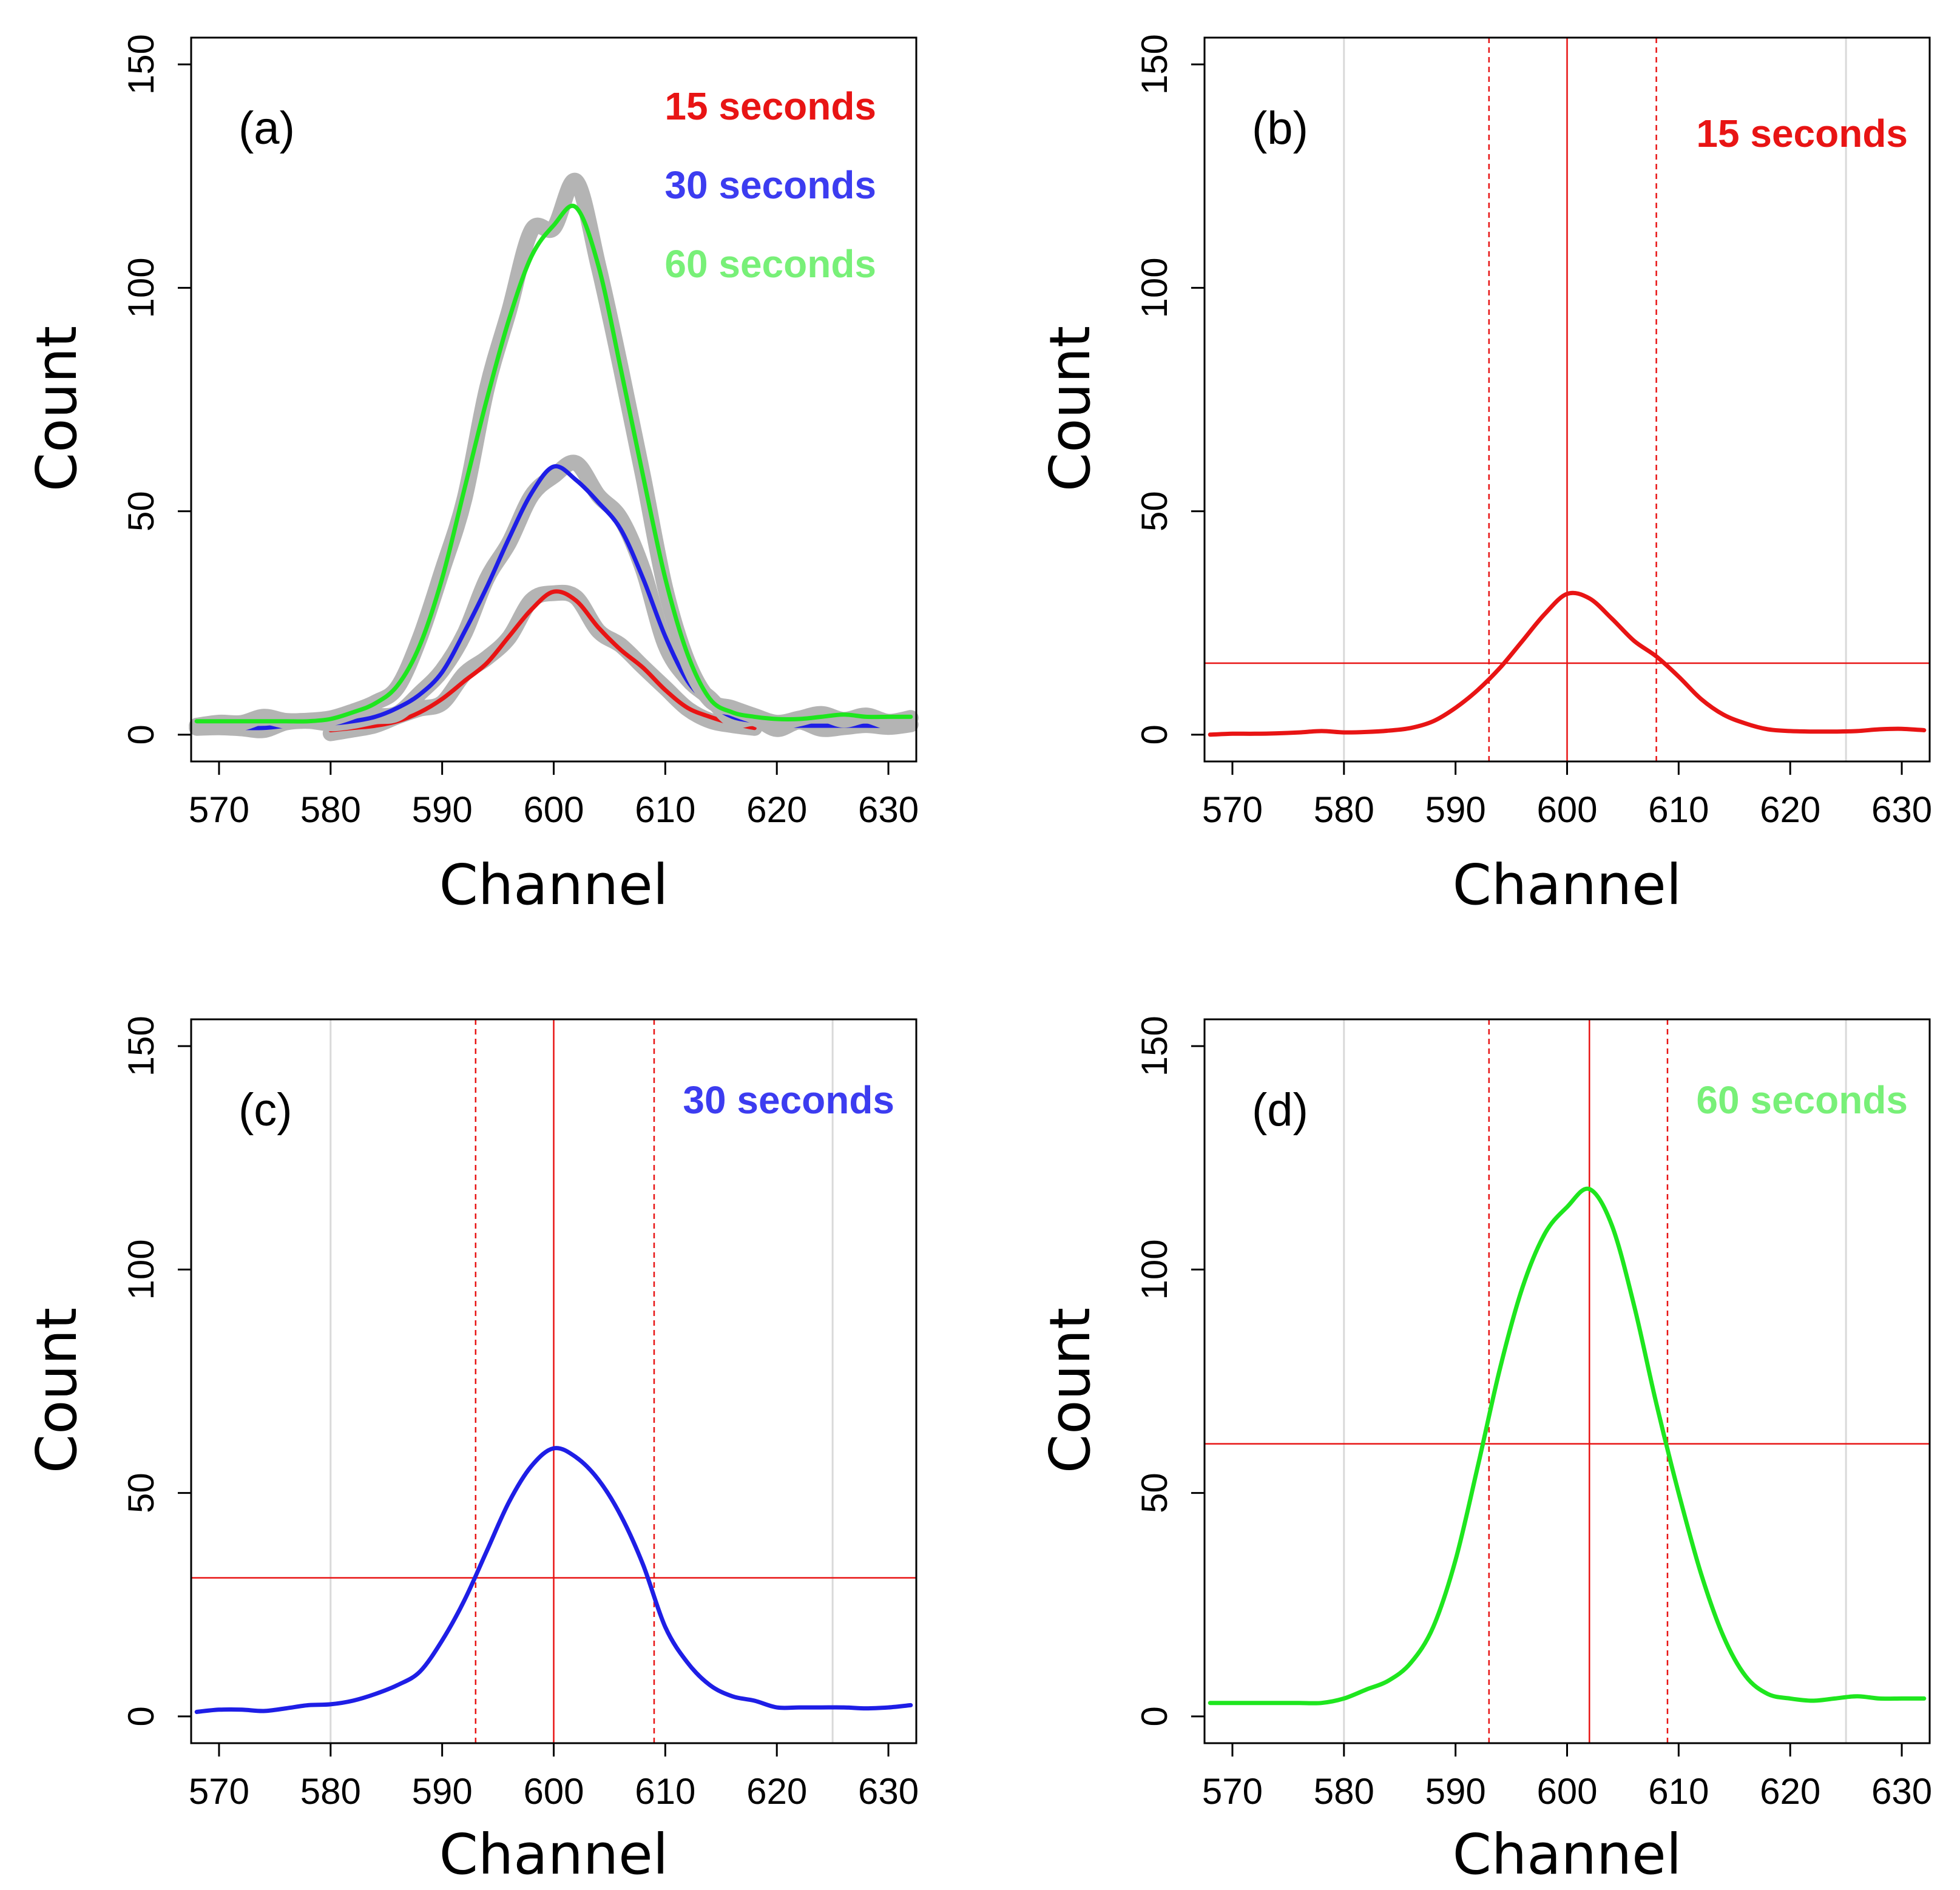 This screenshot has height=1890, width=1960. Describe the element at coordinates (554, 1580) in the screenshot. I see `series-line-30-seconds` at that location.